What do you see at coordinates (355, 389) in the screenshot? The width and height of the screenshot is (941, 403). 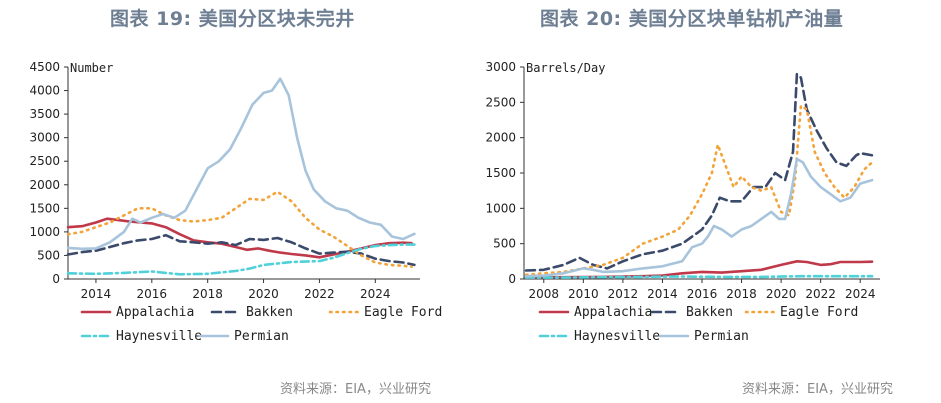 I see `source-note-left: 资料来源：EIA，兴业研究` at bounding box center [355, 389].